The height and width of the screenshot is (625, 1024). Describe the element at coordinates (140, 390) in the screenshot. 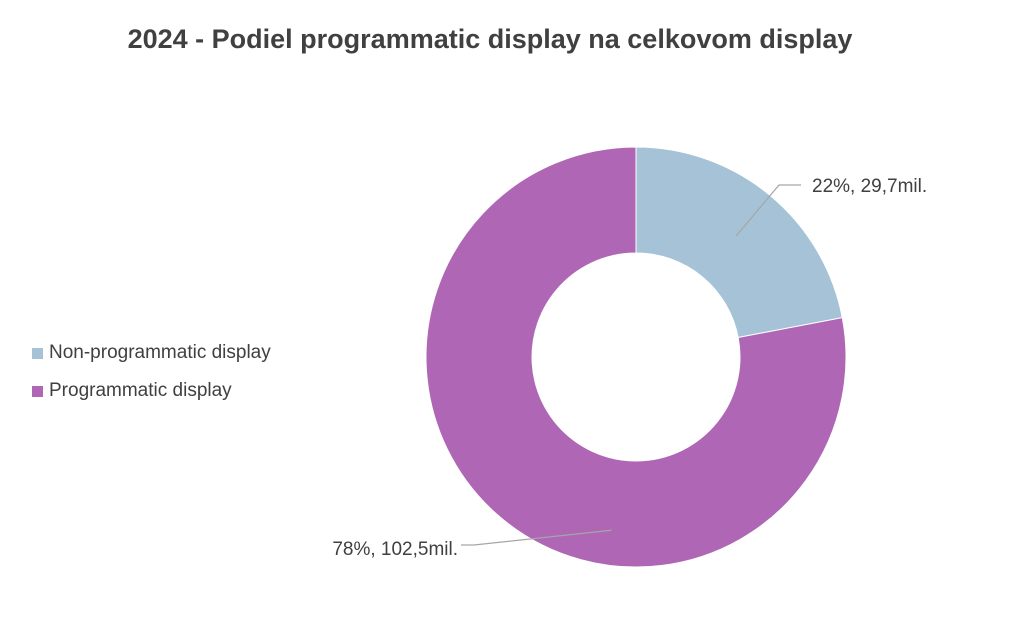

I see `legend-label-programmatic: Programmatic display` at that location.